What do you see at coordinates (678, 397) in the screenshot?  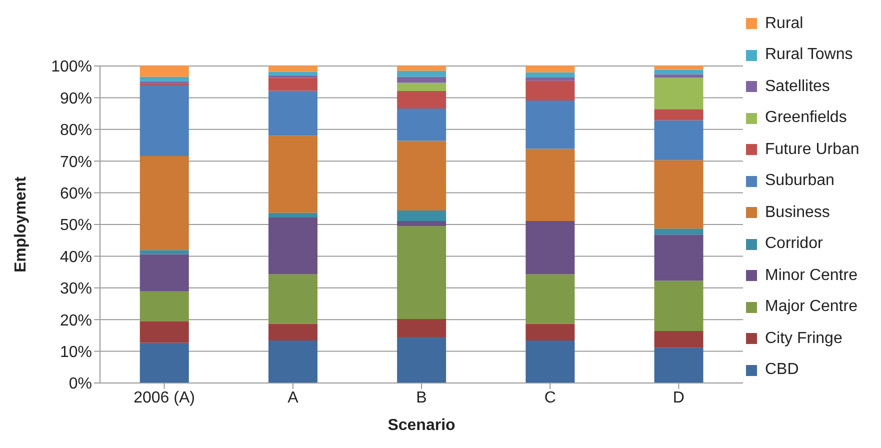 I see `x-tick-label: D` at bounding box center [678, 397].